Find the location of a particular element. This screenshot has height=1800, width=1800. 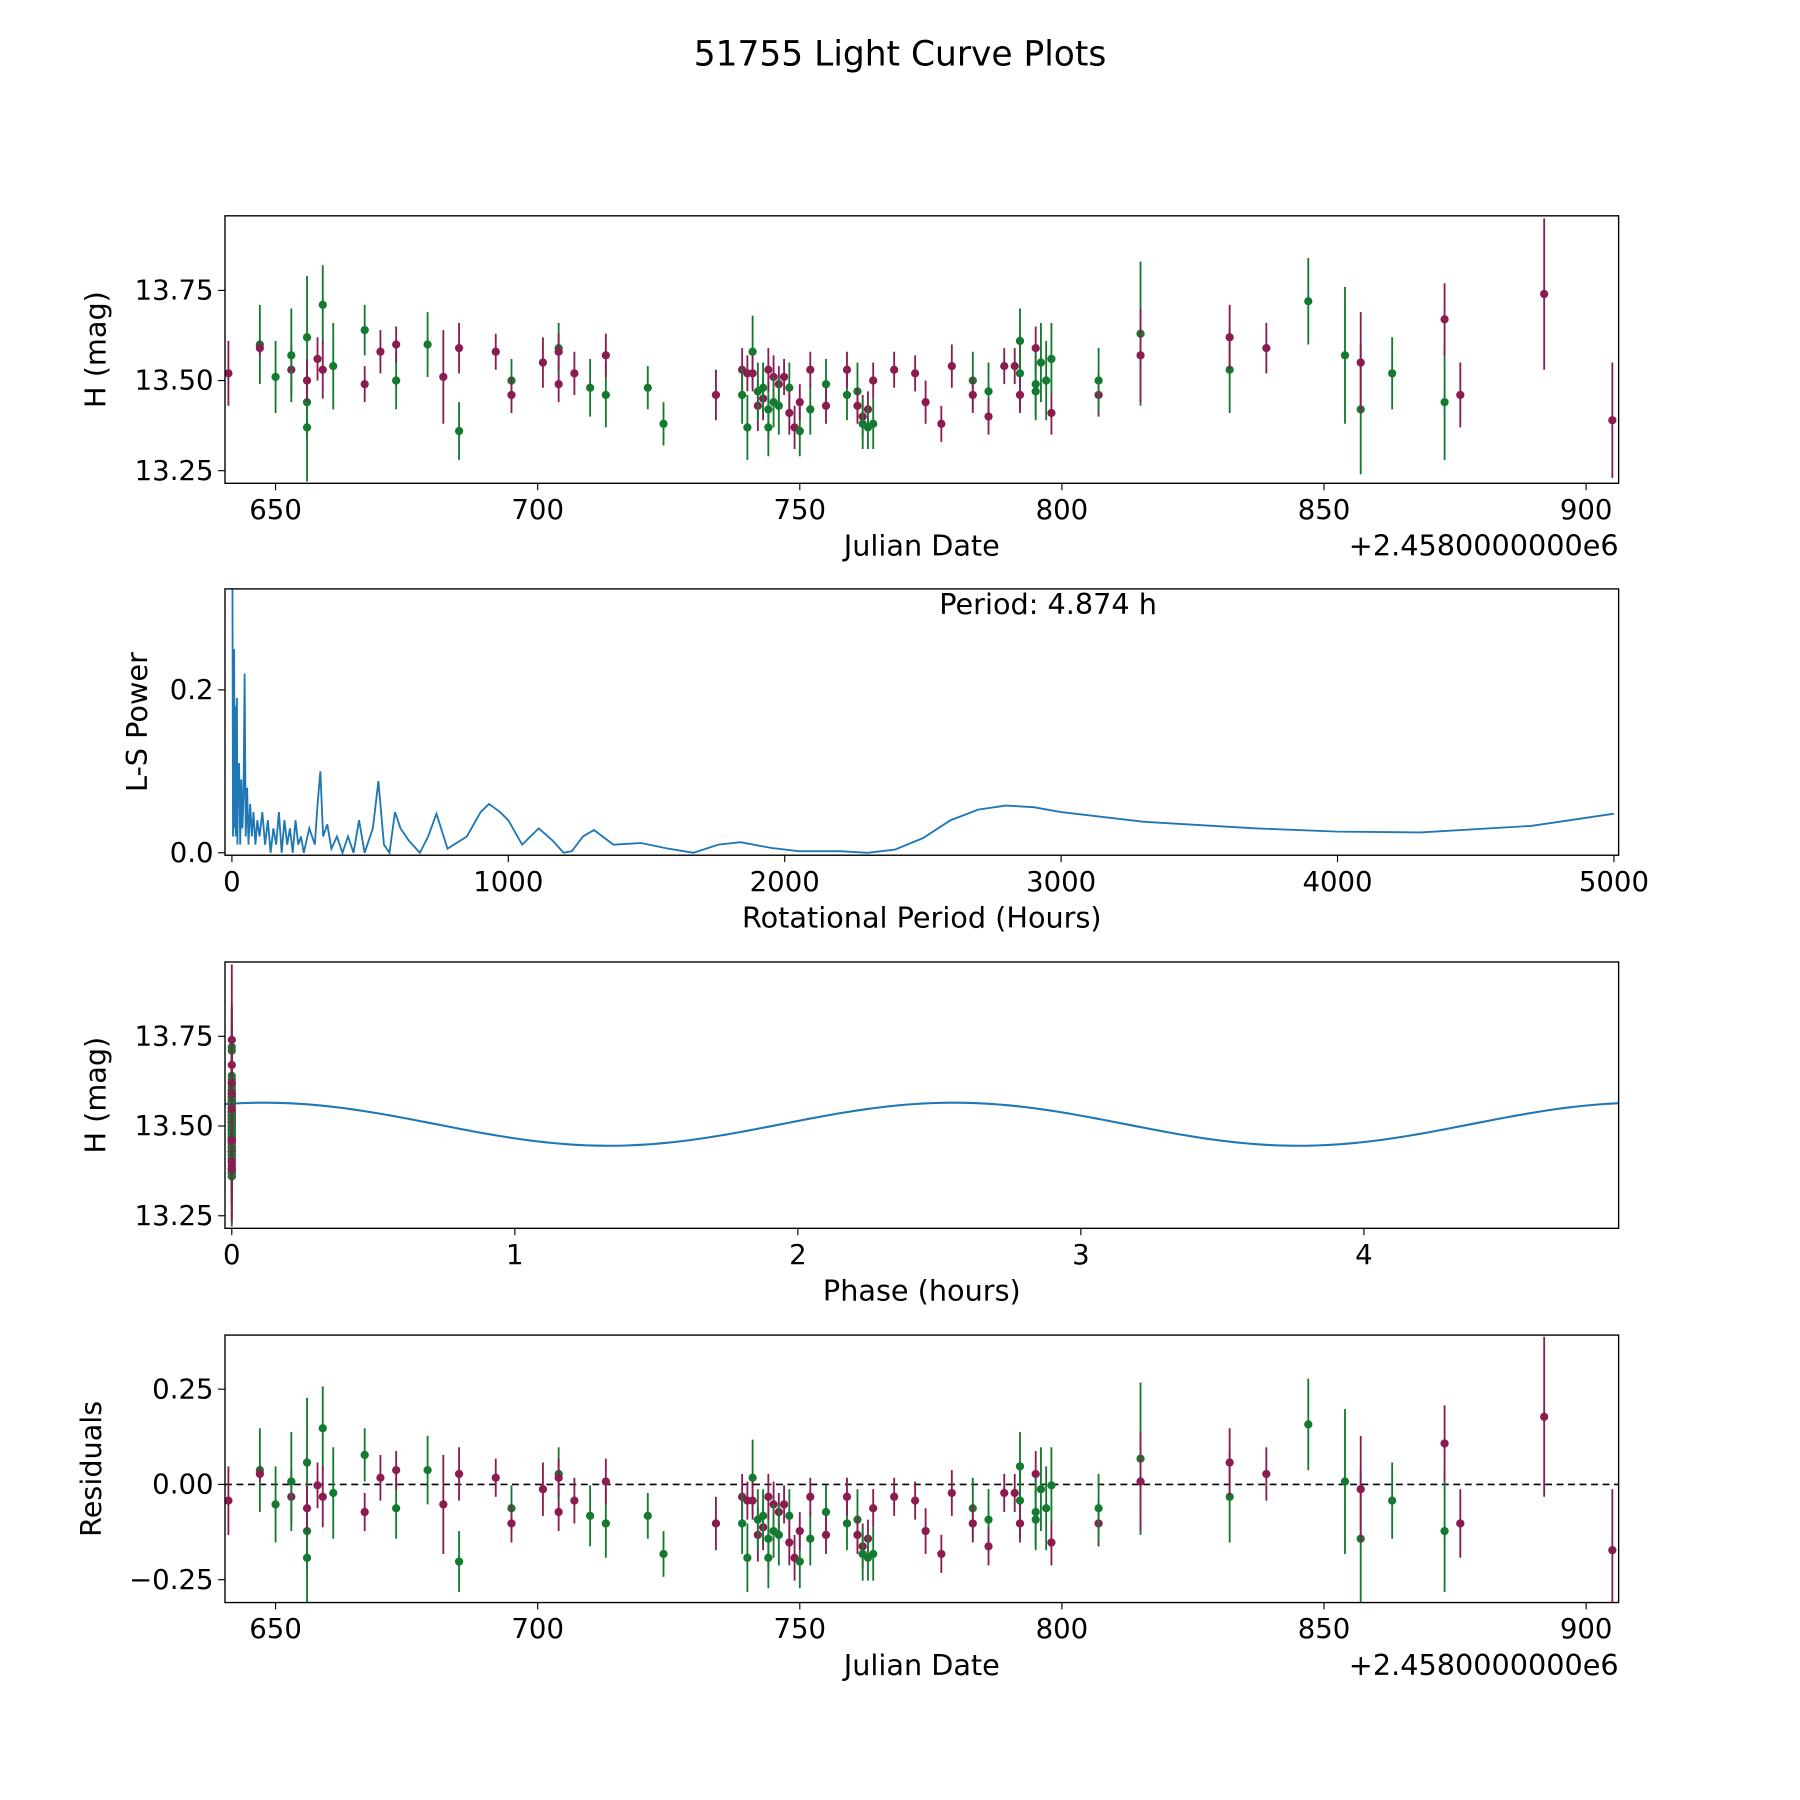

x-tick-label: 2000 is located at coordinates (785, 882).